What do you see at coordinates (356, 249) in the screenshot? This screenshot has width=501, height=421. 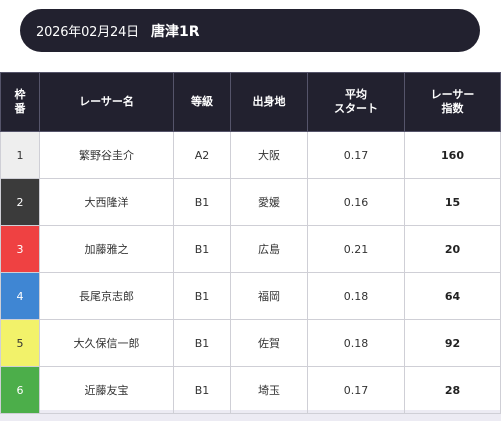 I see `racer-avg-start: 0.21` at bounding box center [356, 249].